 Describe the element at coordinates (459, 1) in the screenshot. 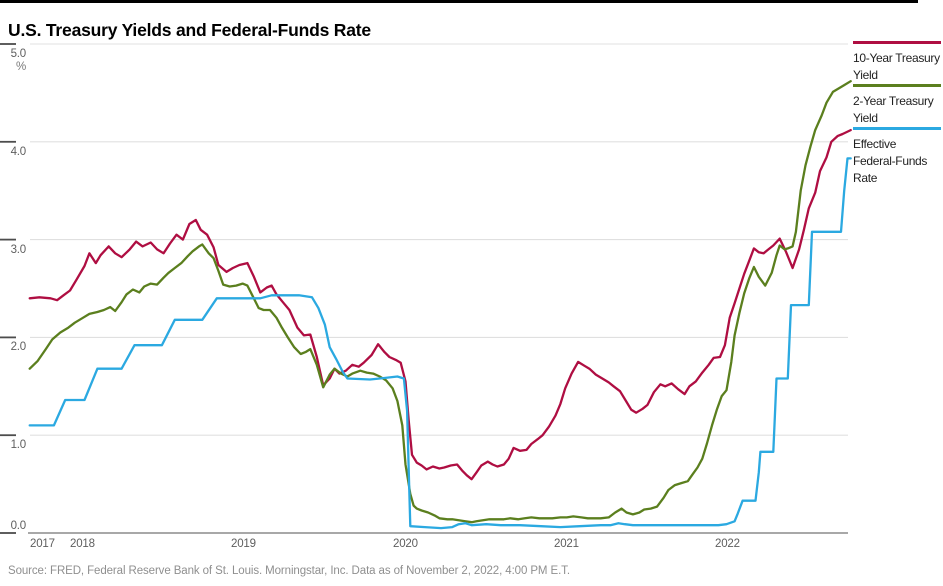

I see `top-rule` at that location.